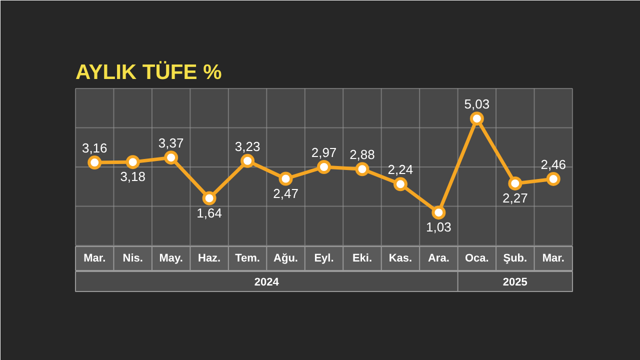 The width and height of the screenshot is (640, 360). What do you see at coordinates (515, 282) in the screenshot?
I see `text: 2025` at bounding box center [515, 282].